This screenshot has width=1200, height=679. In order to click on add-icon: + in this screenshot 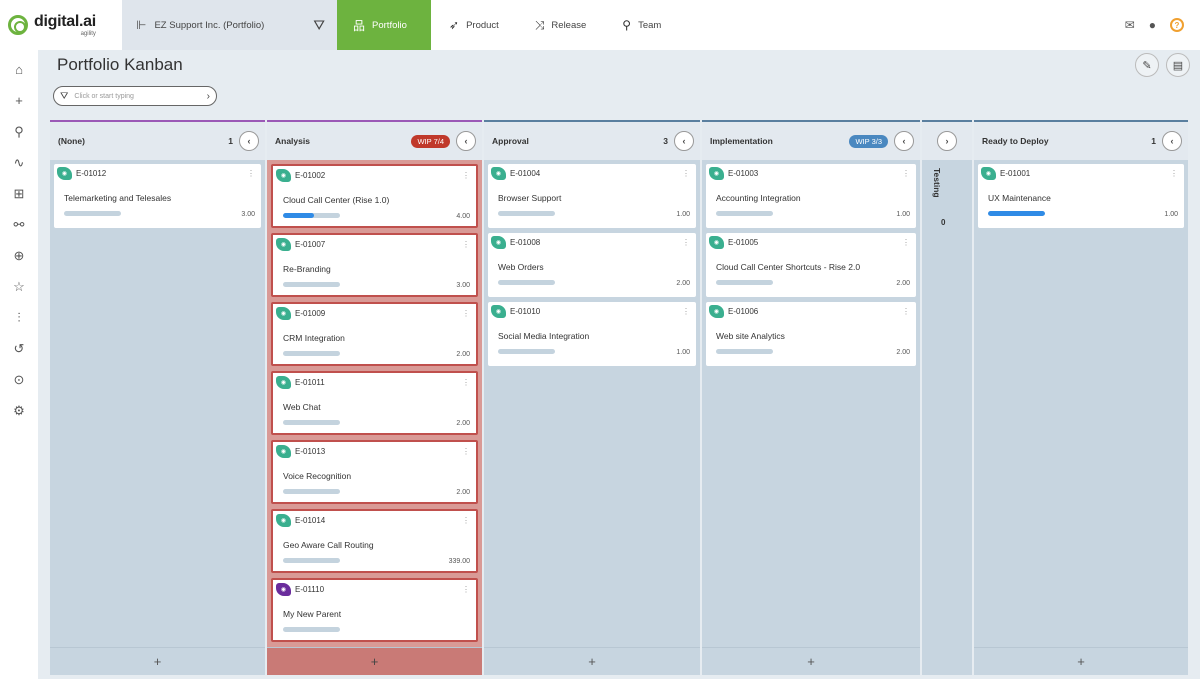, I will do `click(19, 100)`.